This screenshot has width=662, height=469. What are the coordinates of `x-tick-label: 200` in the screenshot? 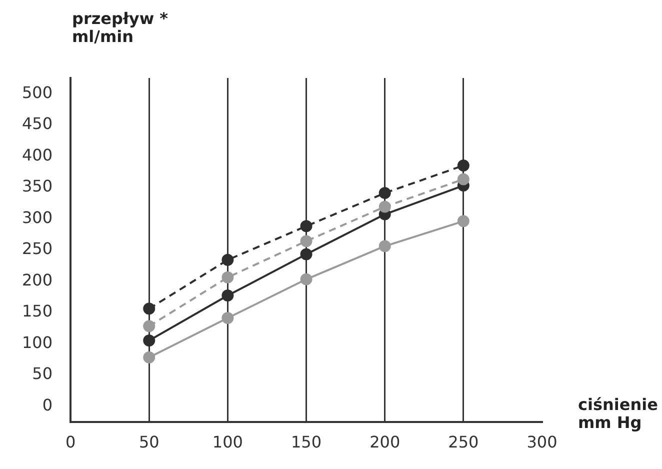 It's located at (385, 442).